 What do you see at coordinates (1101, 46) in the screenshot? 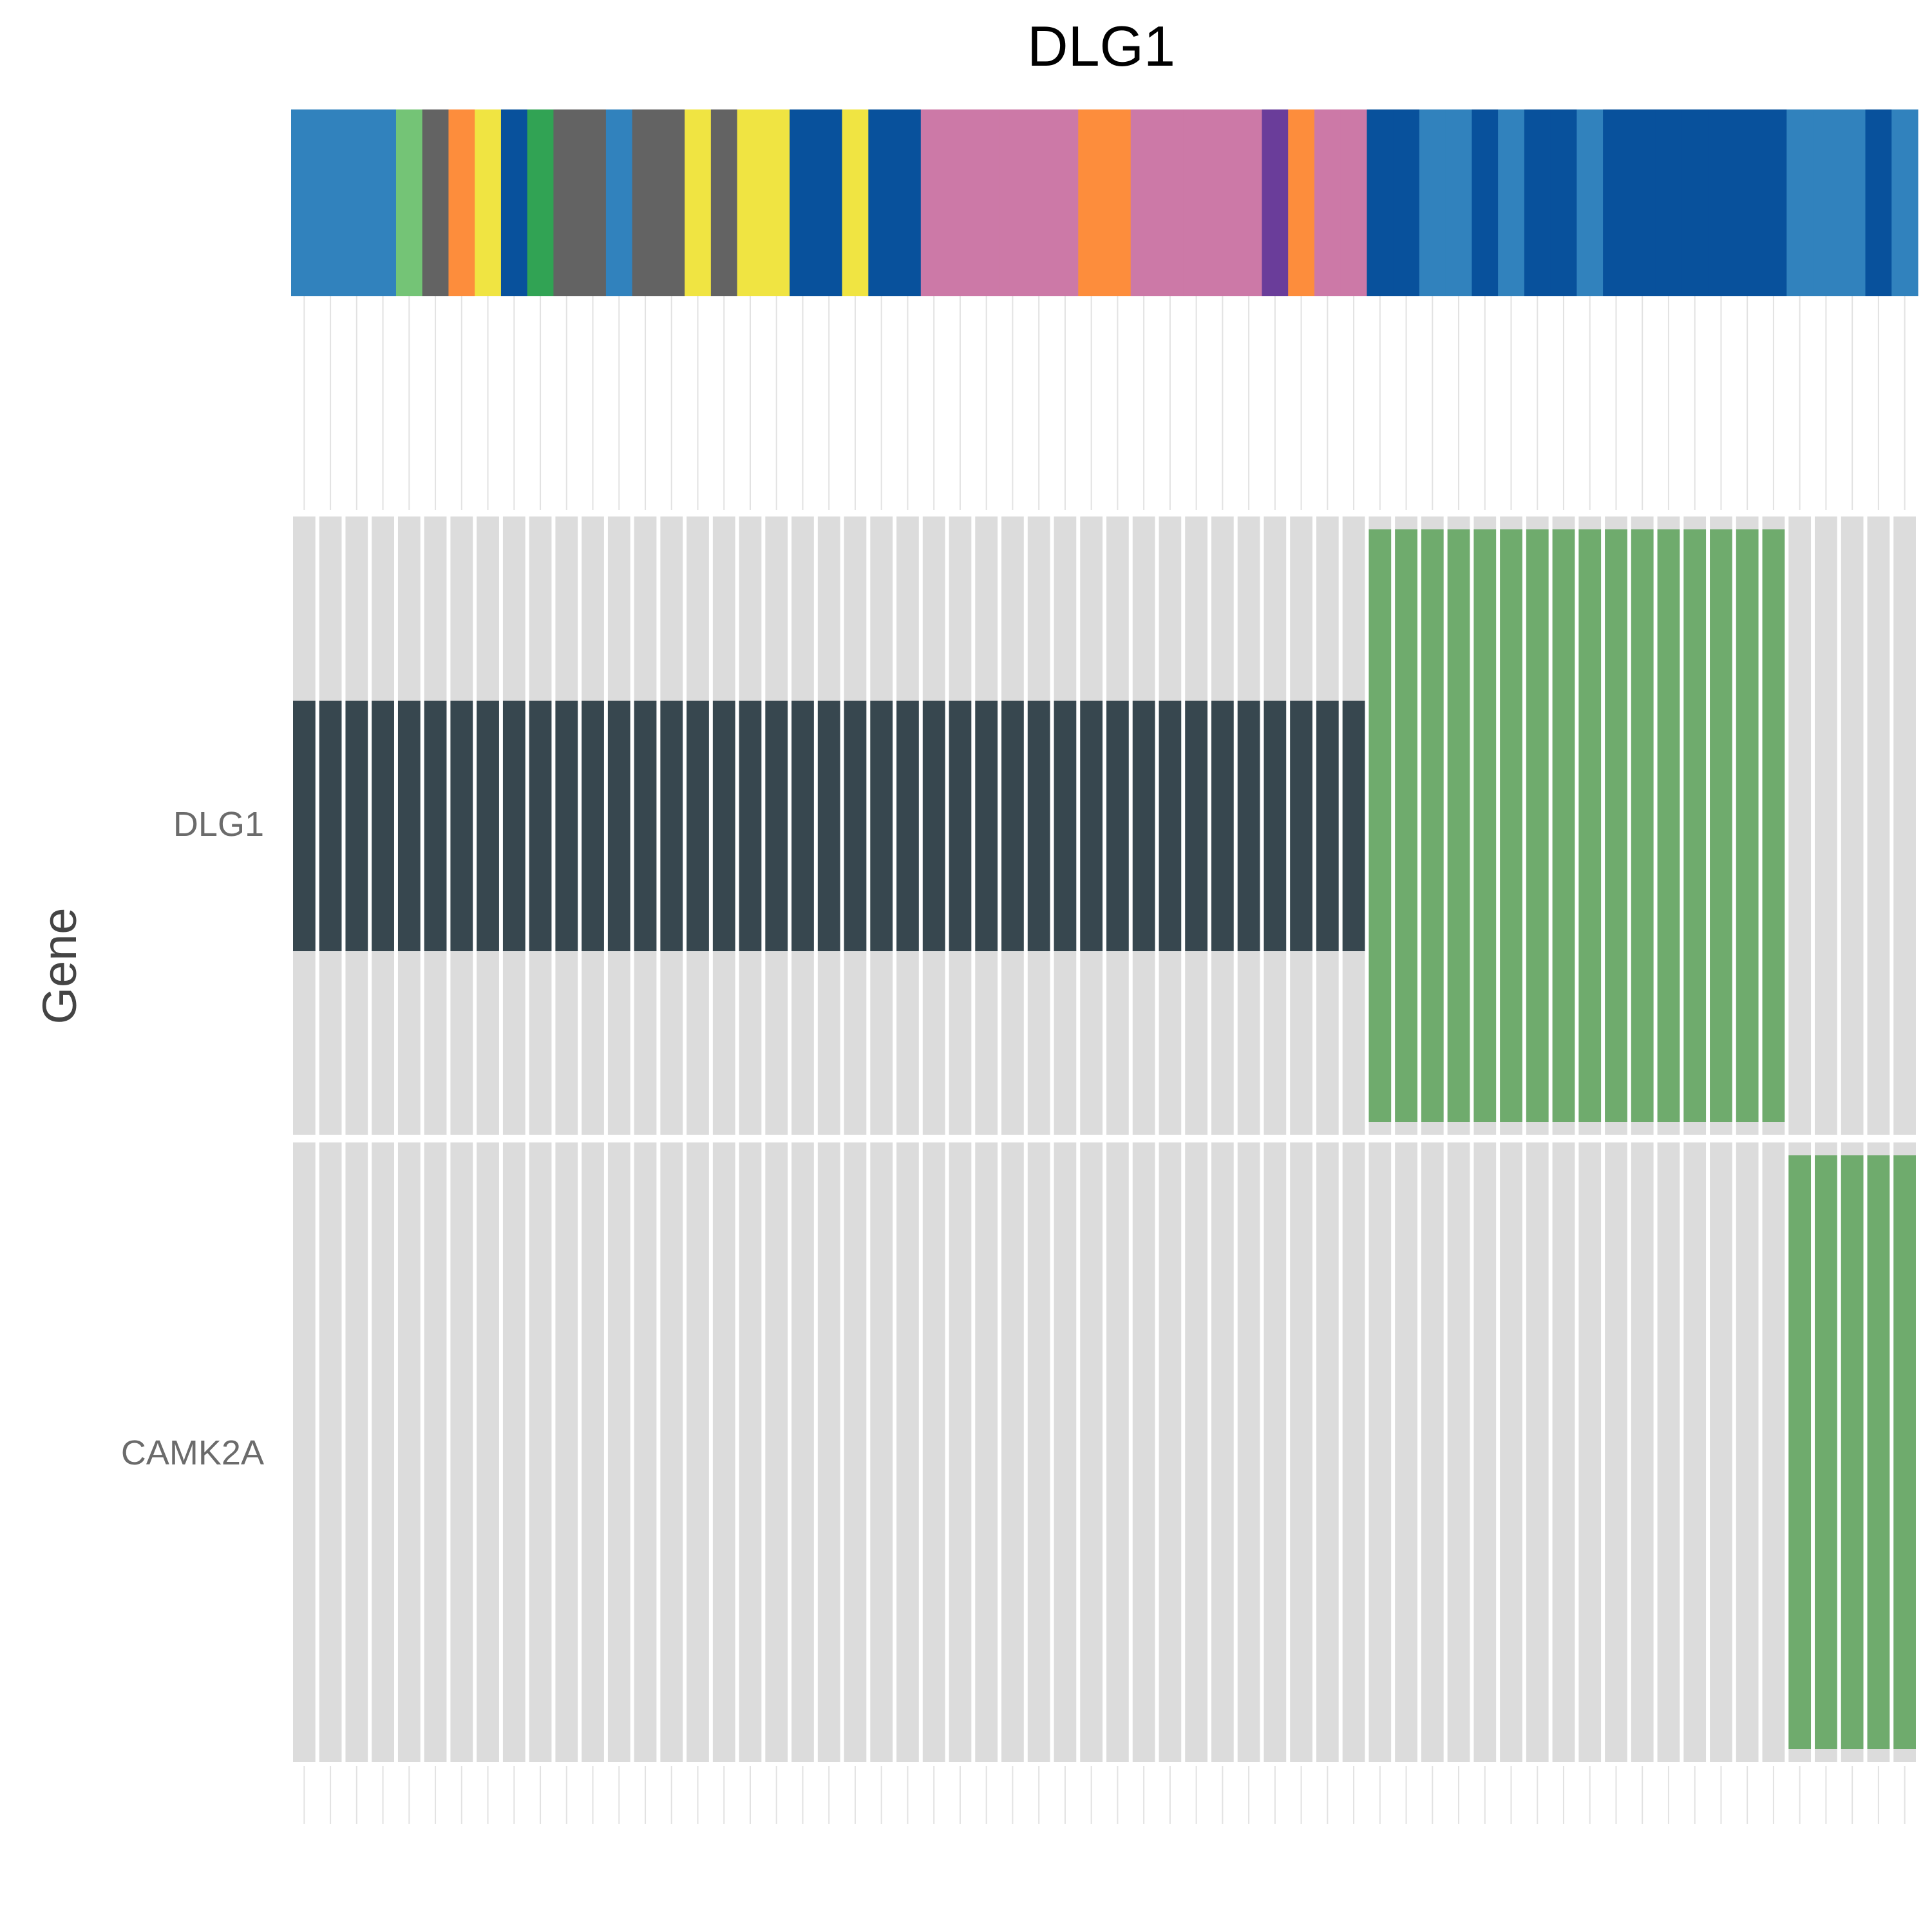
I see `chart-title: DLG1` at bounding box center [1101, 46].